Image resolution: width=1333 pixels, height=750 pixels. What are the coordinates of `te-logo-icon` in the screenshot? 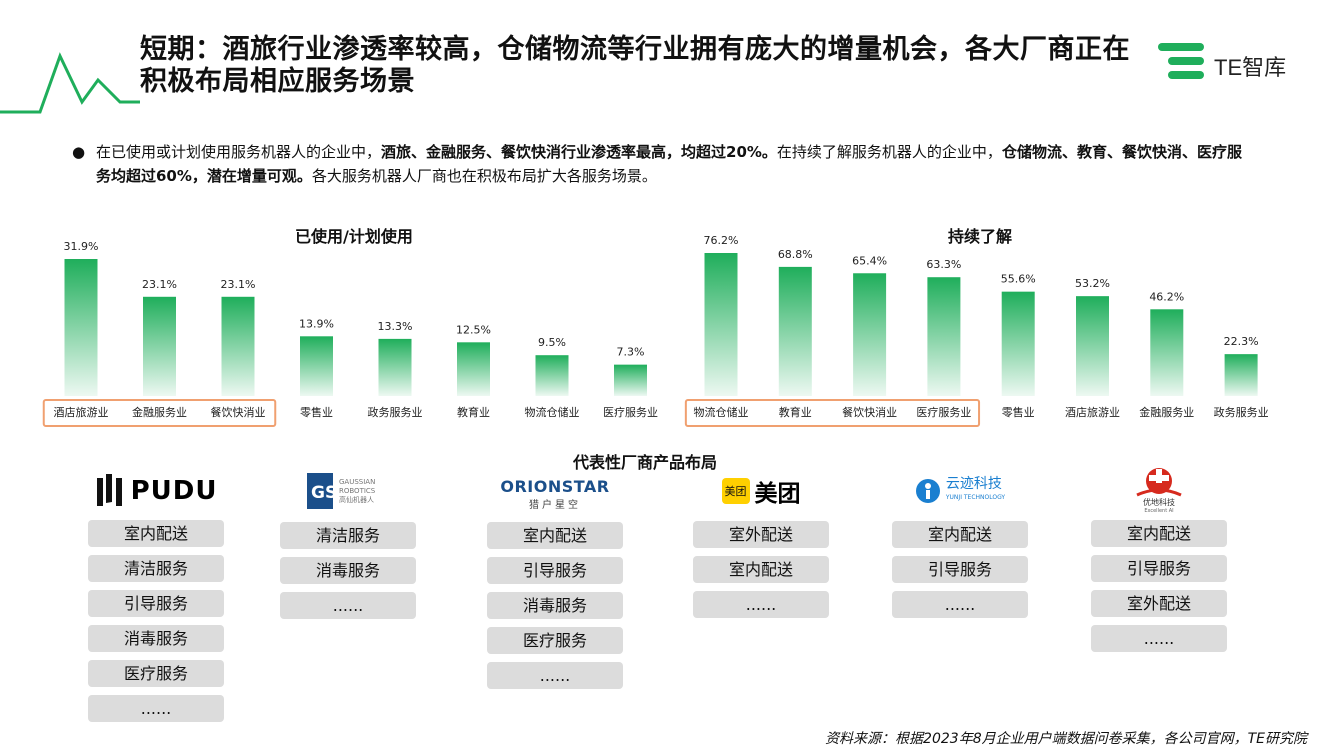 It's located at (1181, 61).